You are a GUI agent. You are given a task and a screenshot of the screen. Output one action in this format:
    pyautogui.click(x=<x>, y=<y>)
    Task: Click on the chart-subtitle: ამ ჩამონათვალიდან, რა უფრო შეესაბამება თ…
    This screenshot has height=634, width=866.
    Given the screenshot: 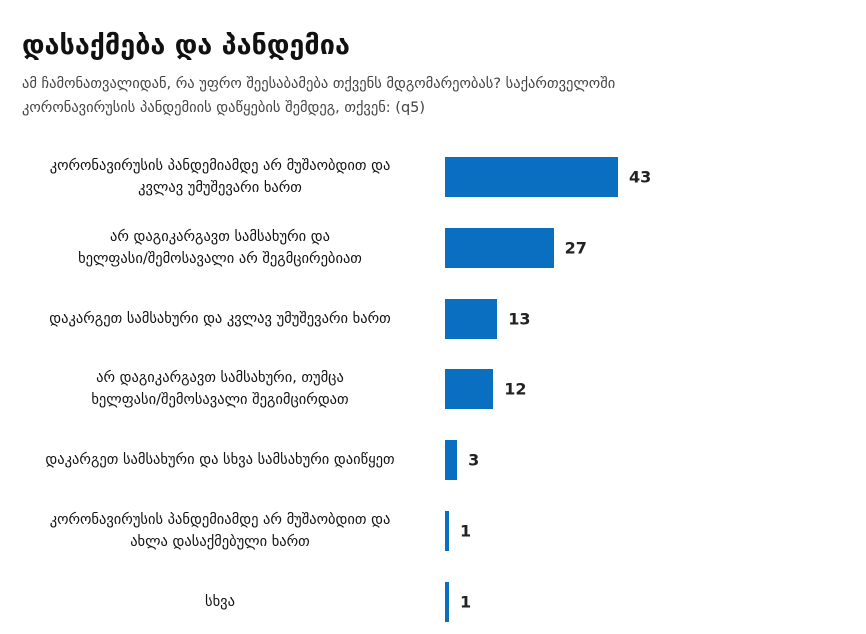 What is the action you would take?
    pyautogui.click(x=319, y=96)
    